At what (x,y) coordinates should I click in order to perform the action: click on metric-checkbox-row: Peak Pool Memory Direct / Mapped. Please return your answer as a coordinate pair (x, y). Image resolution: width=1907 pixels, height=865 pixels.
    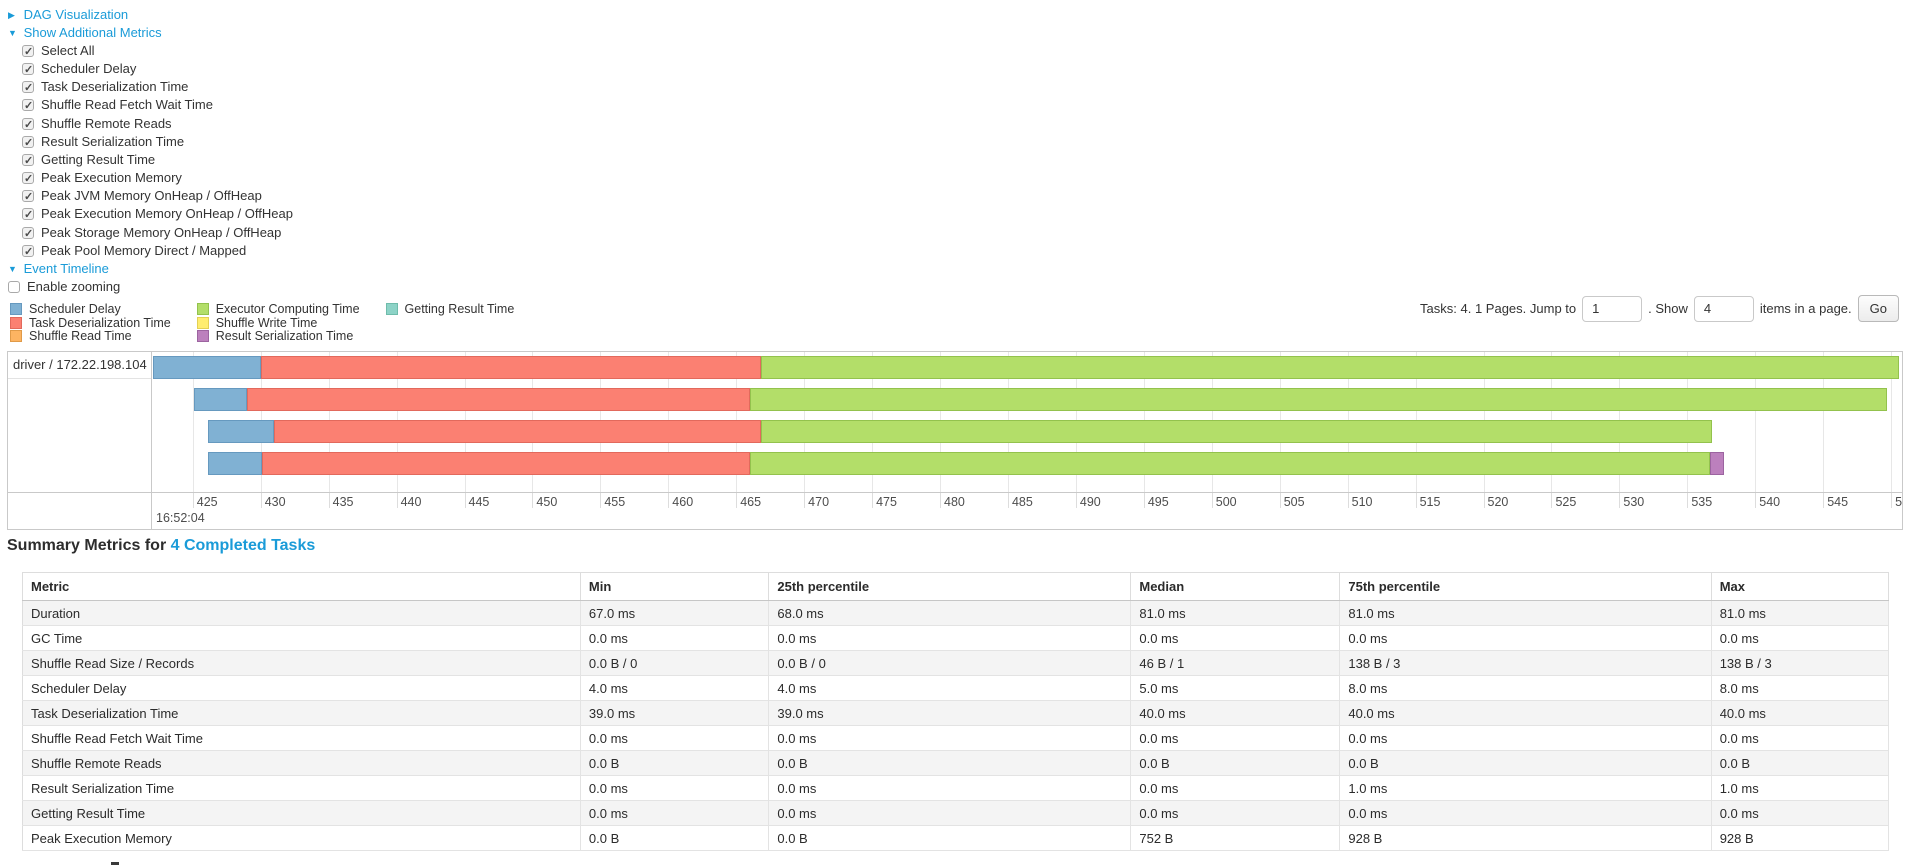
    Looking at the image, I should click on (157, 251).